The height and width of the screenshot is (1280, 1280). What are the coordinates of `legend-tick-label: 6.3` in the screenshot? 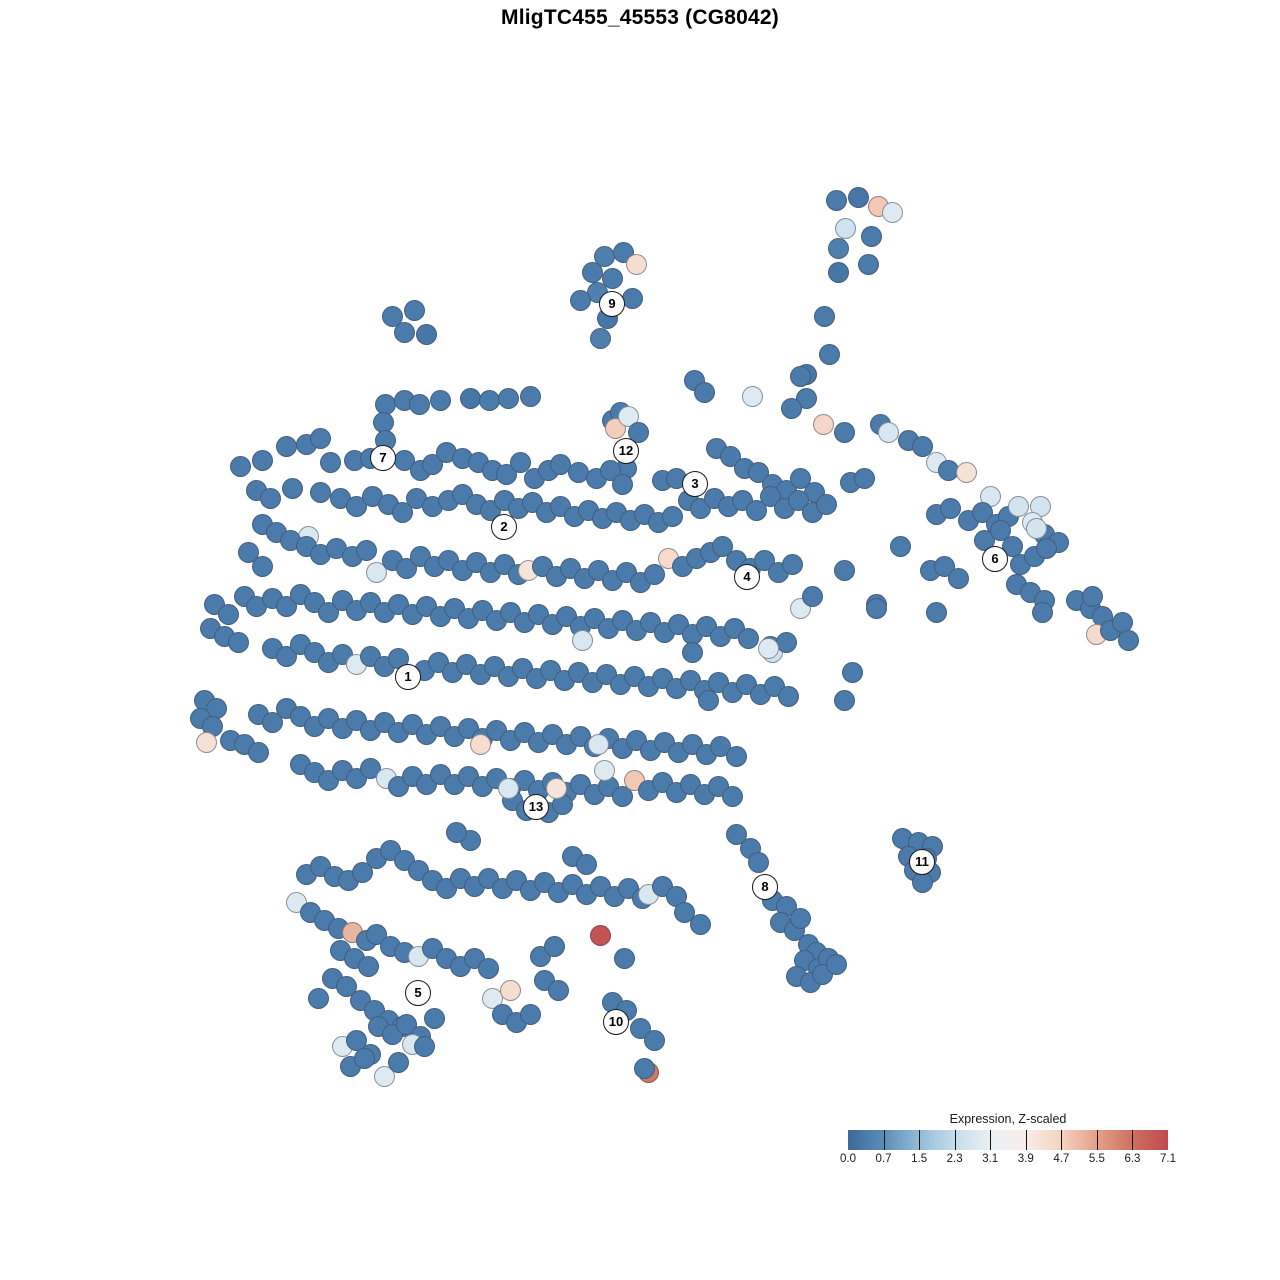 It's located at (1132, 1159).